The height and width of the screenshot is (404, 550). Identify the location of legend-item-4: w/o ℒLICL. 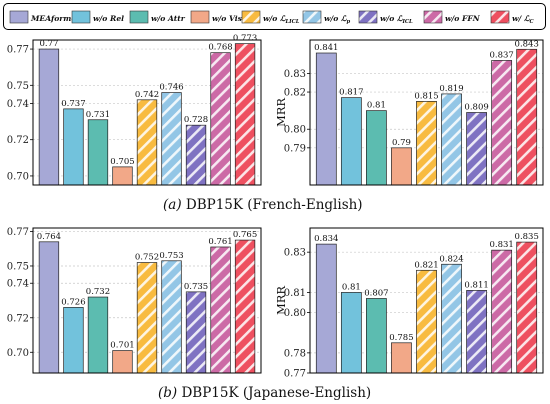
(270, 17).